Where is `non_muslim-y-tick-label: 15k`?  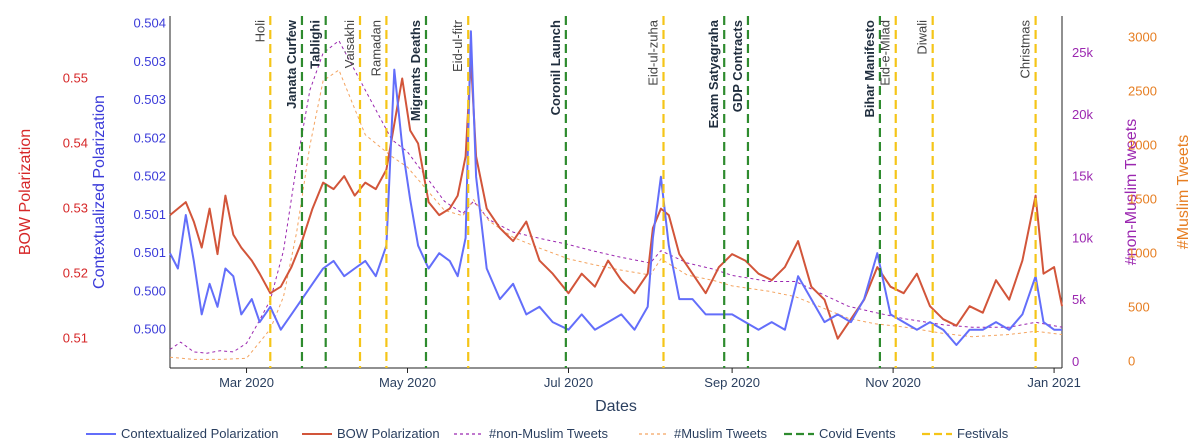
non_muslim-y-tick-label: 15k is located at coordinates (1082, 176).